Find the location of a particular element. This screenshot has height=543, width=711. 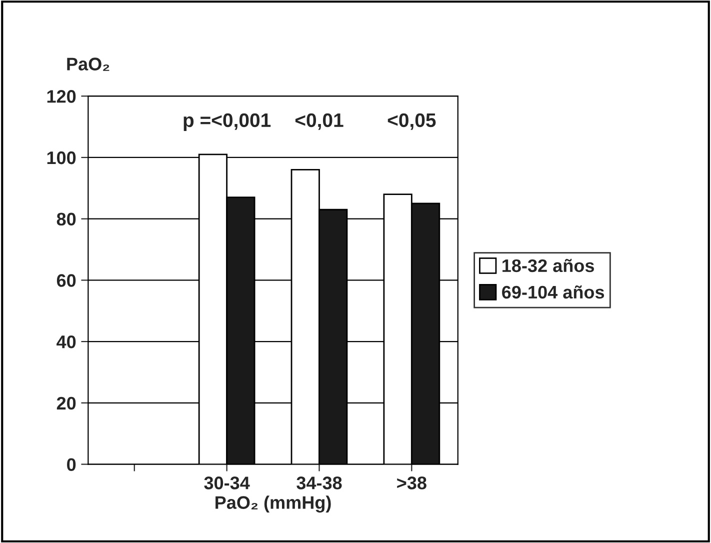

x-tick-label: >38 is located at coordinates (411, 483).